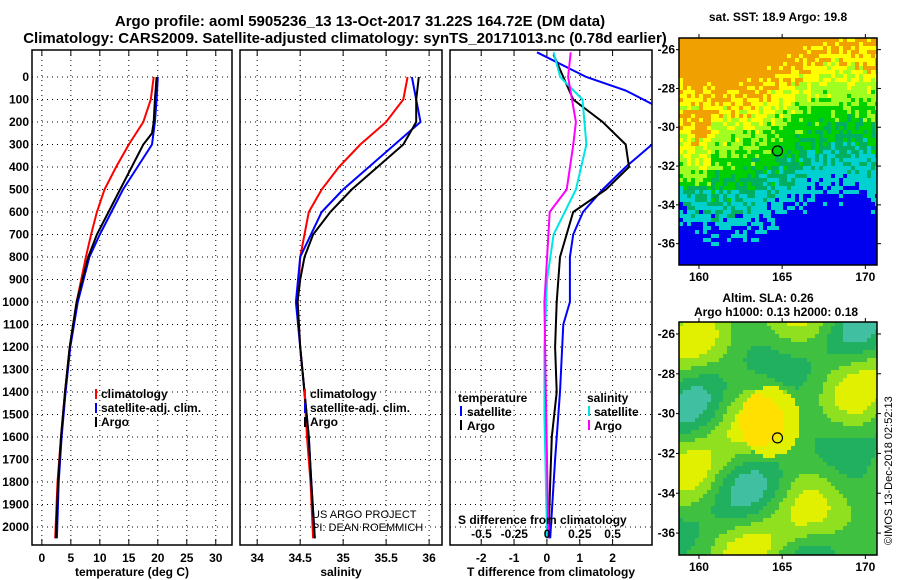 The width and height of the screenshot is (900, 580). What do you see at coordinates (616, 412) in the screenshot?
I see `legend-label: satellite` at bounding box center [616, 412].